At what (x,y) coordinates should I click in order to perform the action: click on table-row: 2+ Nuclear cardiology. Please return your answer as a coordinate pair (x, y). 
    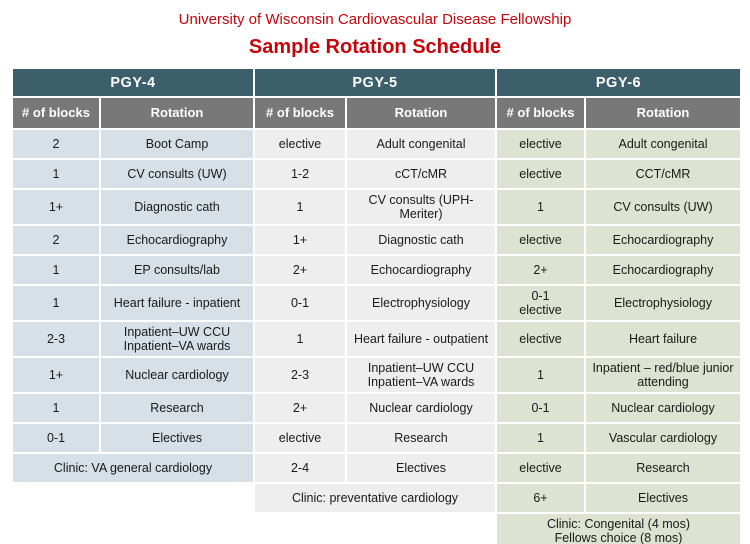
    Looking at the image, I should click on (375, 408).